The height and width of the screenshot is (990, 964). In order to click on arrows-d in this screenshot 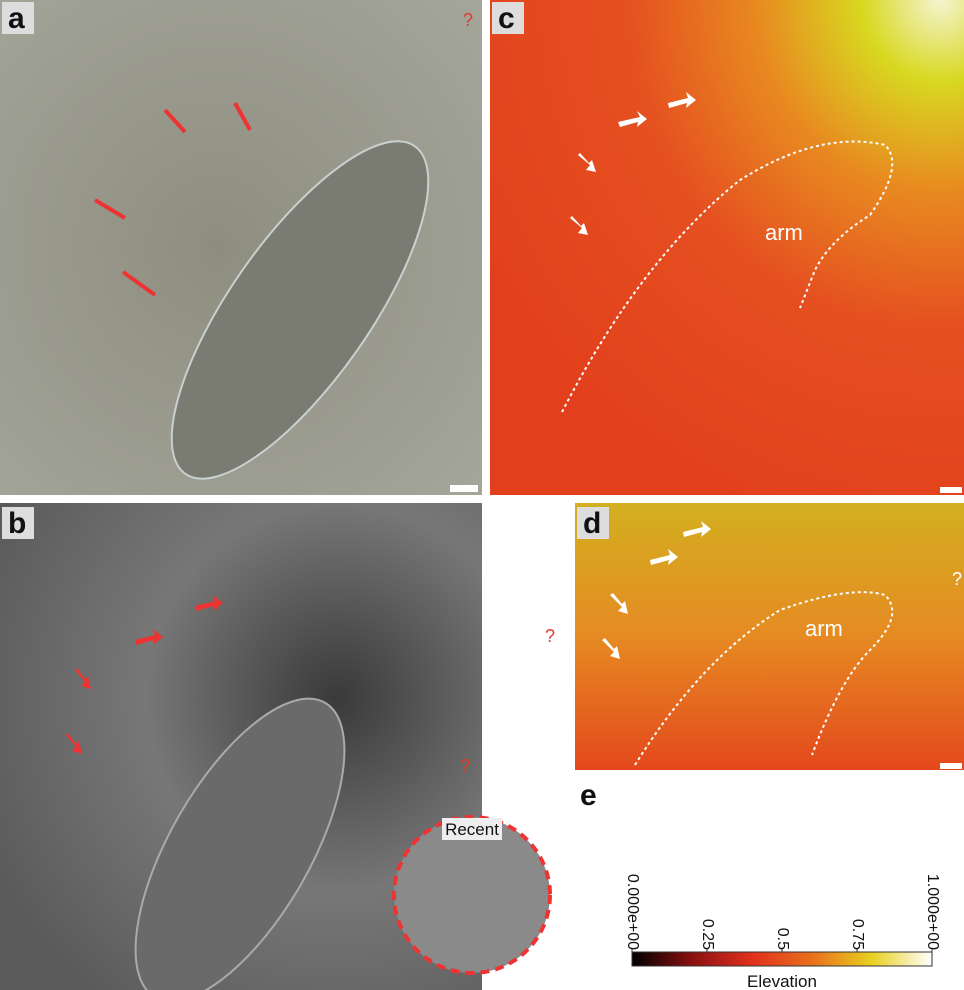, I will do `click(656, 590)`.